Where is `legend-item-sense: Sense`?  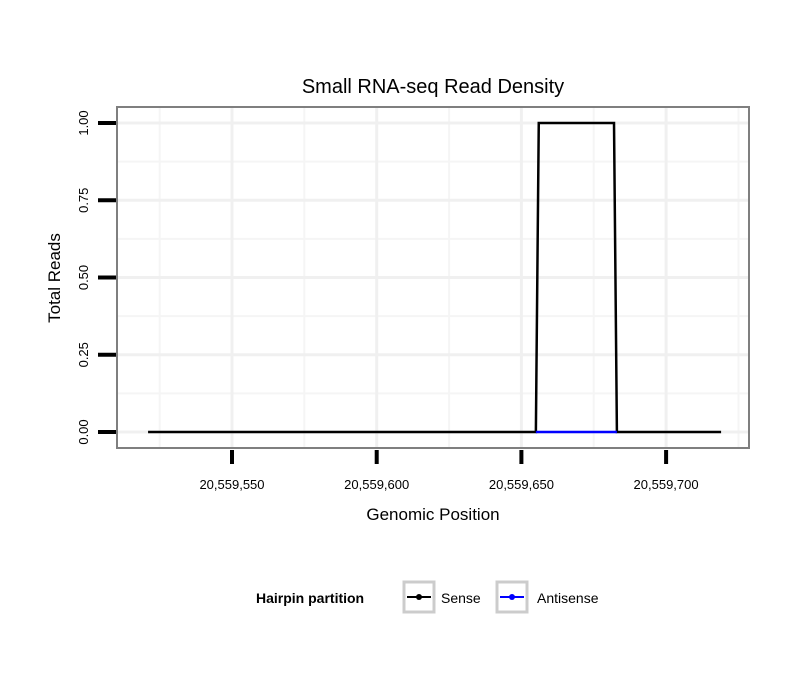 legend-item-sense: Sense is located at coordinates (441, 597).